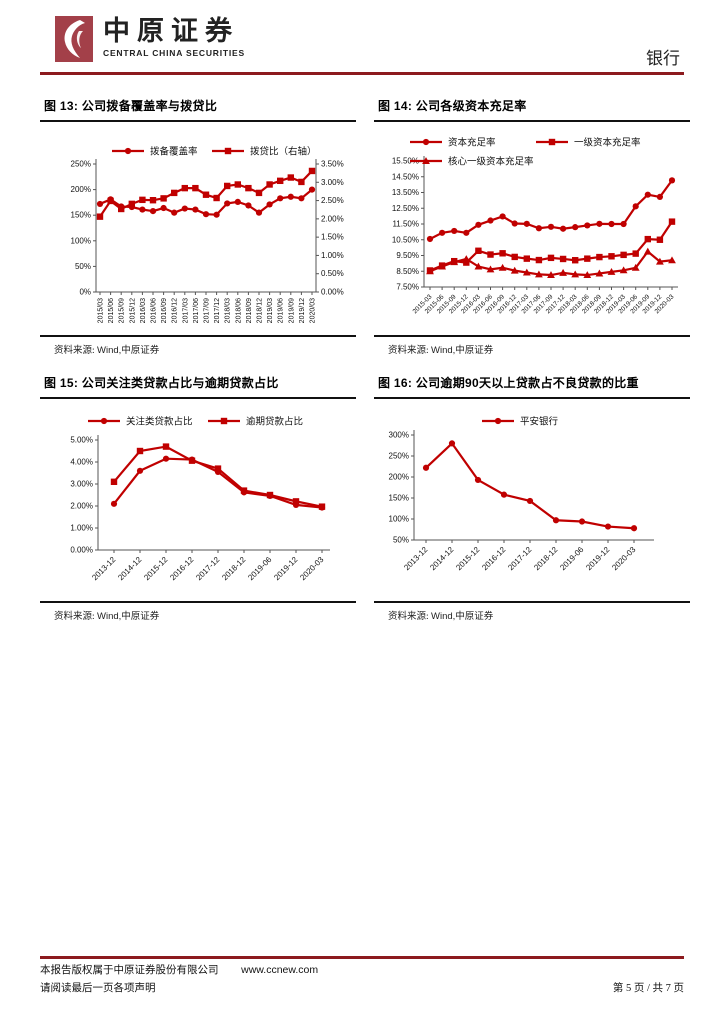  Describe the element at coordinates (122, 310) in the screenshot. I see `svg-text: 2015/09` at that location.